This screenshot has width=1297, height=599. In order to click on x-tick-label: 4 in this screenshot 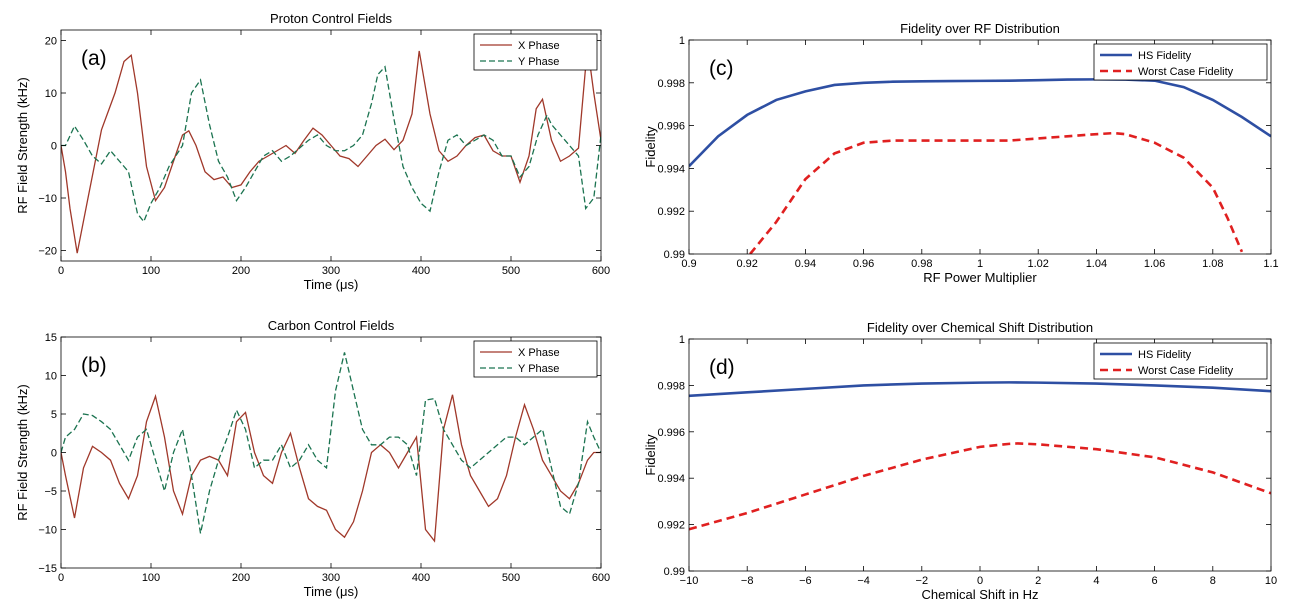, I will do `click(1096, 581)`.